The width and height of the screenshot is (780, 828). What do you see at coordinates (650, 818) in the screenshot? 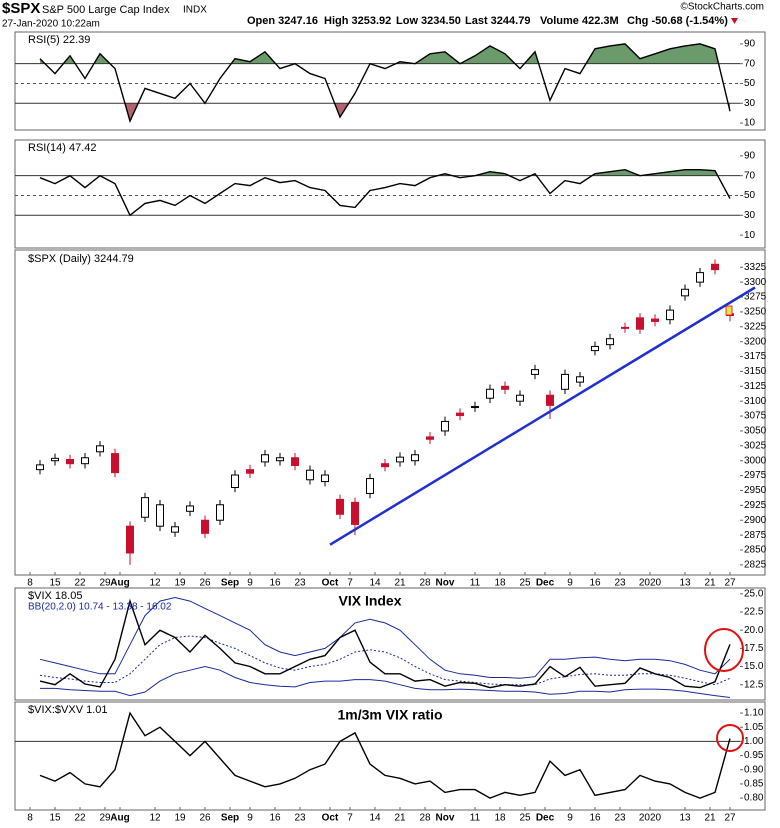
I see `x-tick-label: 2020` at bounding box center [650, 818].